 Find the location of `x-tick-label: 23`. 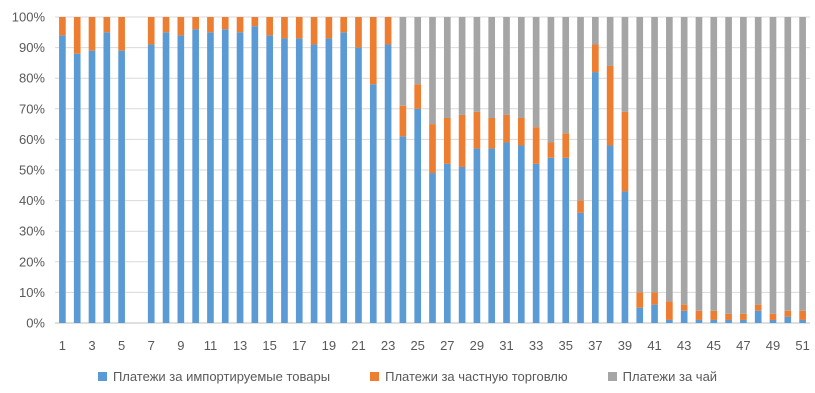

x-tick-label: 23 is located at coordinates (388, 345).